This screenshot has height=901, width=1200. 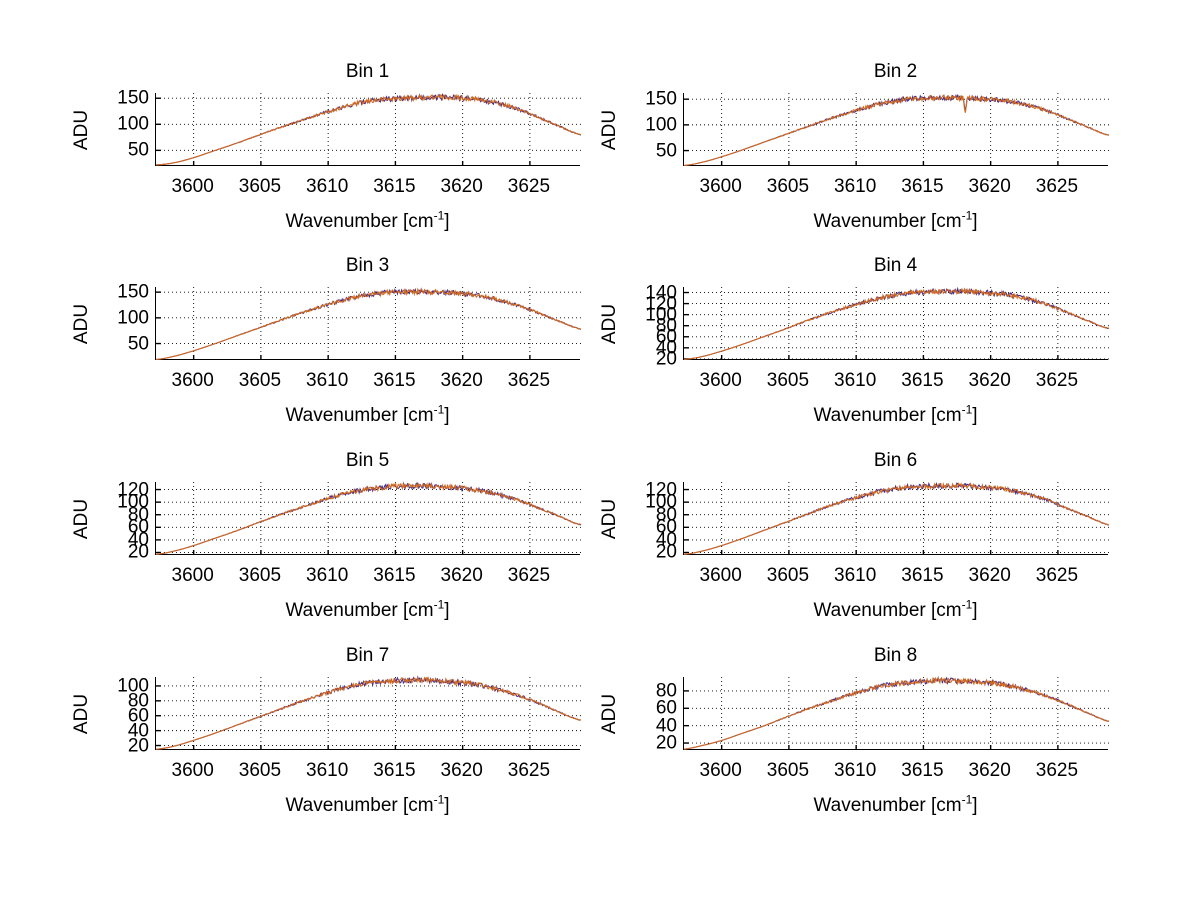 I want to click on subplot-title: Bin 2, so click(x=895, y=71).